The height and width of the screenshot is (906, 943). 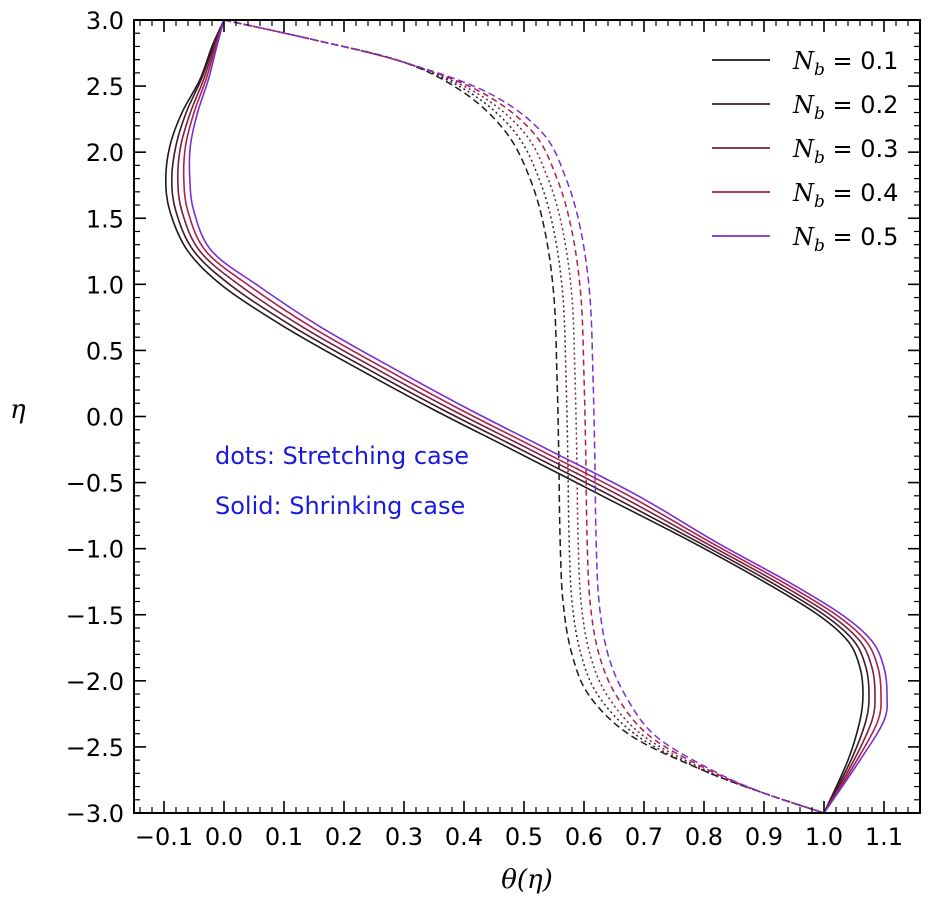 What do you see at coordinates (105, 219) in the screenshot?
I see `y-tick-label: 1.5` at bounding box center [105, 219].